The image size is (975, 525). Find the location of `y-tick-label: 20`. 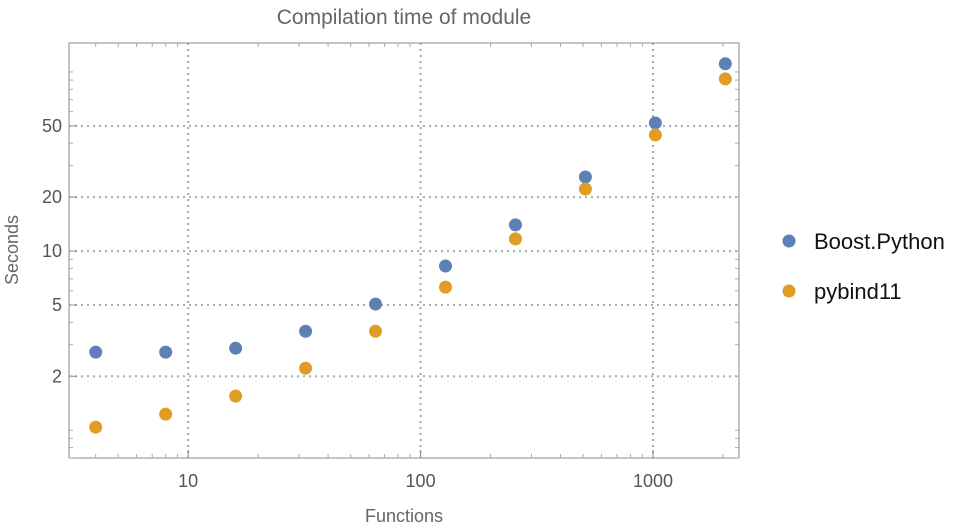

y-tick-label: 20 is located at coordinates (52, 197).